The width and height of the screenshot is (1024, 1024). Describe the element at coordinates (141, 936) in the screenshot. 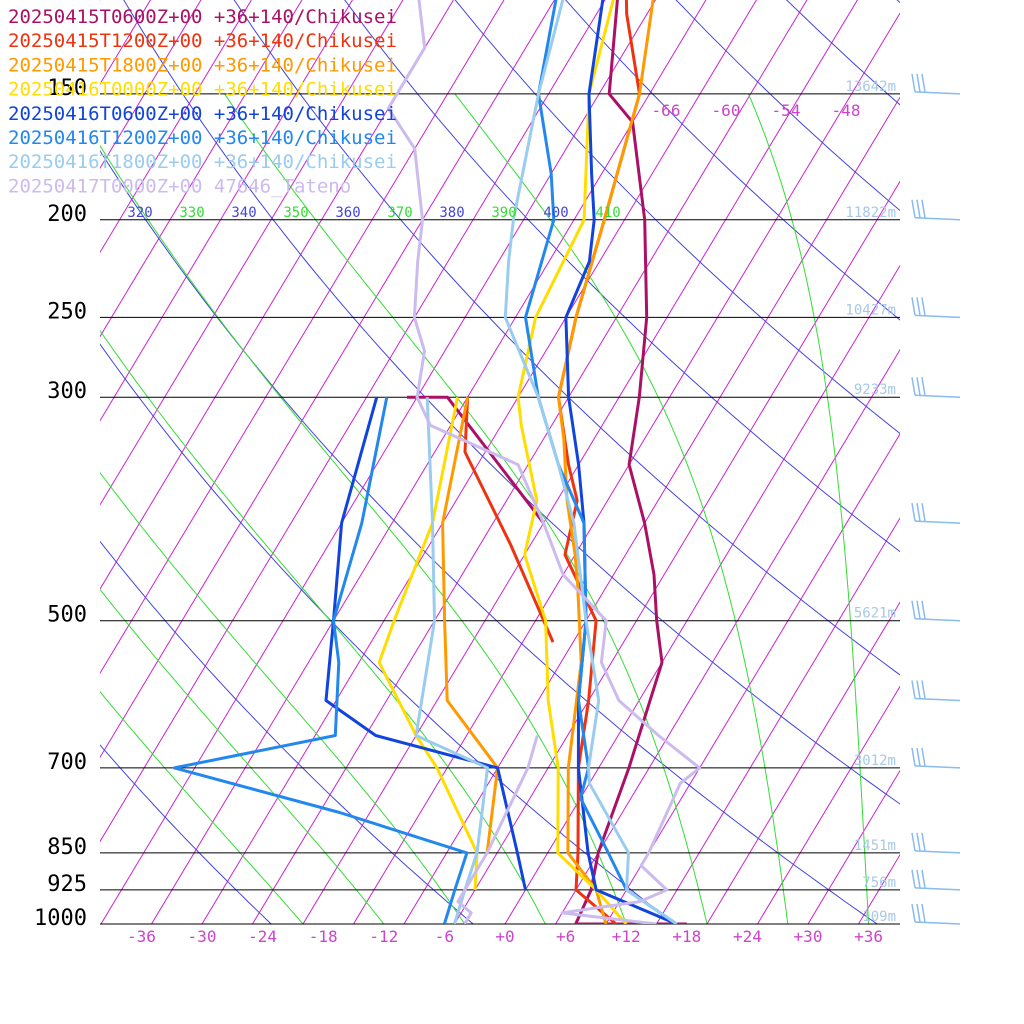

I see `temperature-tick-label: -36` at that location.